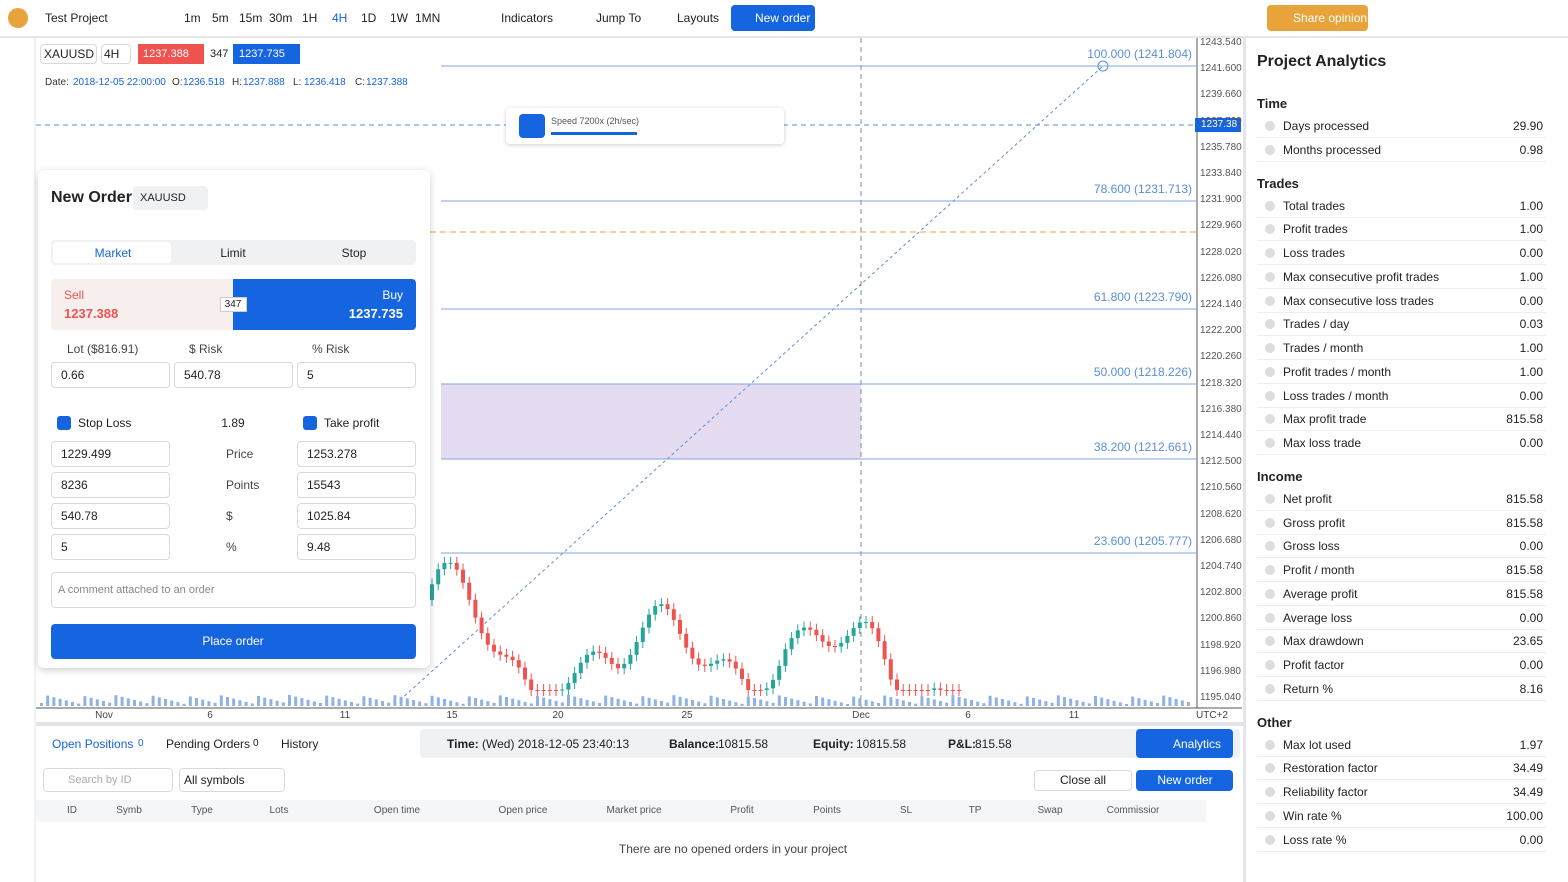 The image size is (1568, 882). Describe the element at coordinates (619, 18) in the screenshot. I see `jump-to: Jump To` at that location.